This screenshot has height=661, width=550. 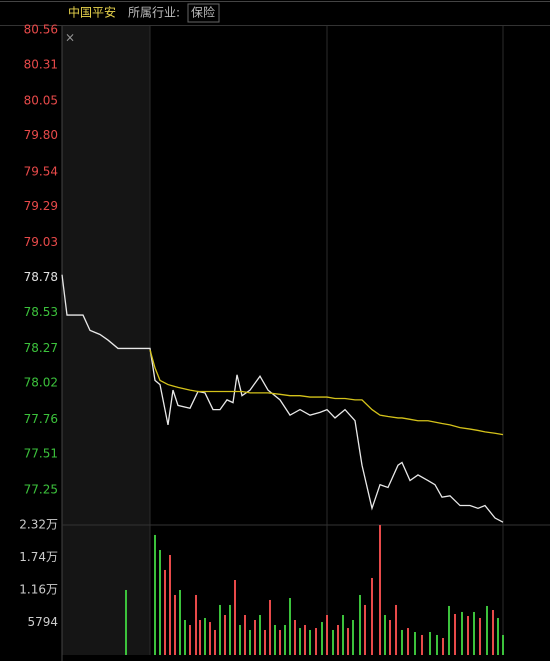 I want to click on y-tick-label: 78.53, so click(x=41, y=312).